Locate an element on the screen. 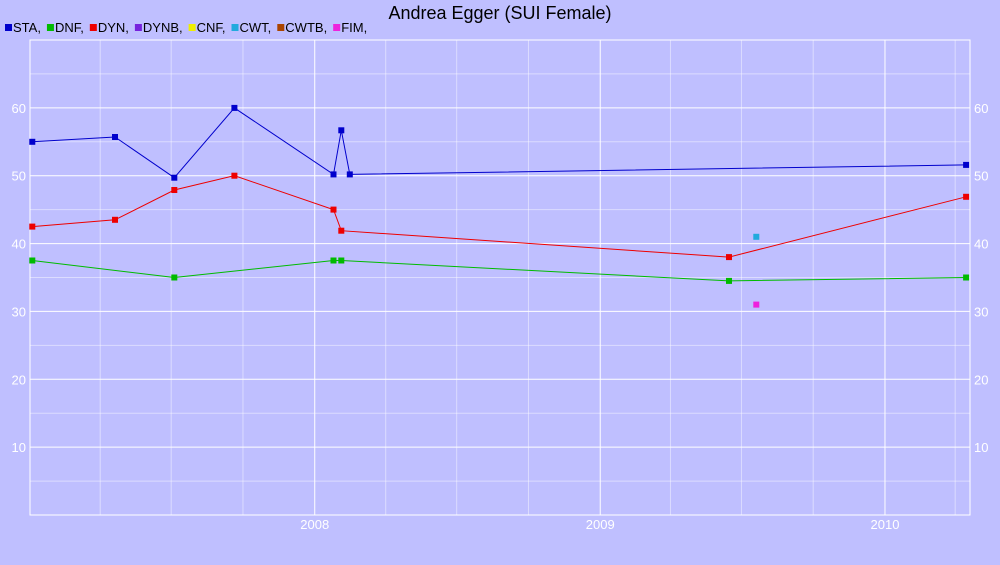 This screenshot has width=1000, height=565. legend-label: FIM, is located at coordinates (354, 27).